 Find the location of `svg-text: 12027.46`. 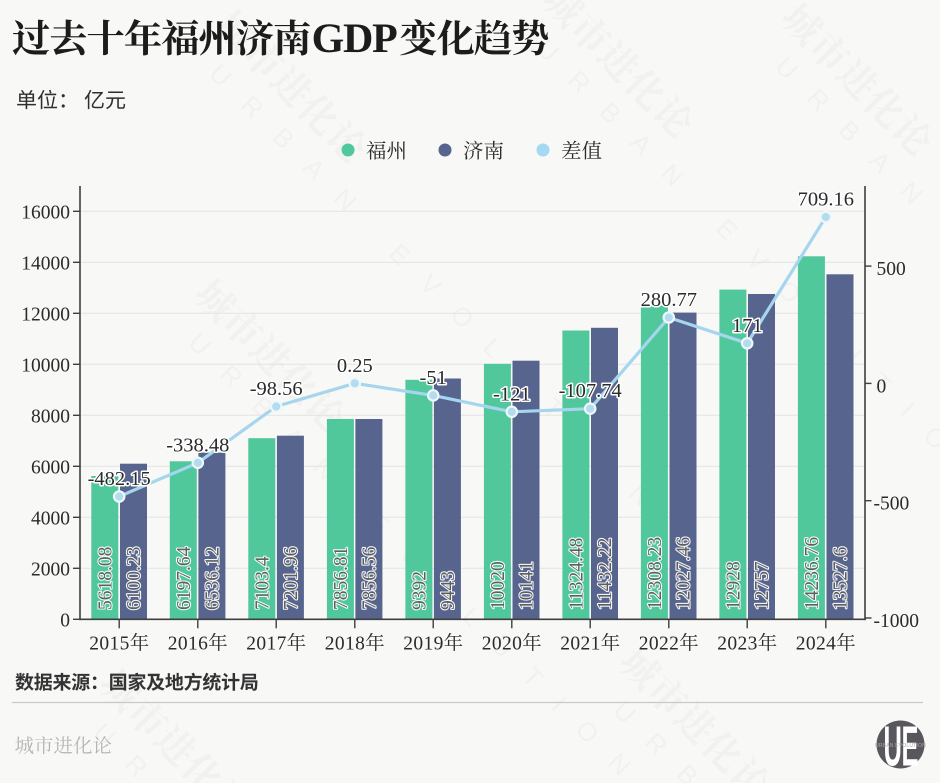

svg-text: 12027.46 is located at coordinates (684, 573).